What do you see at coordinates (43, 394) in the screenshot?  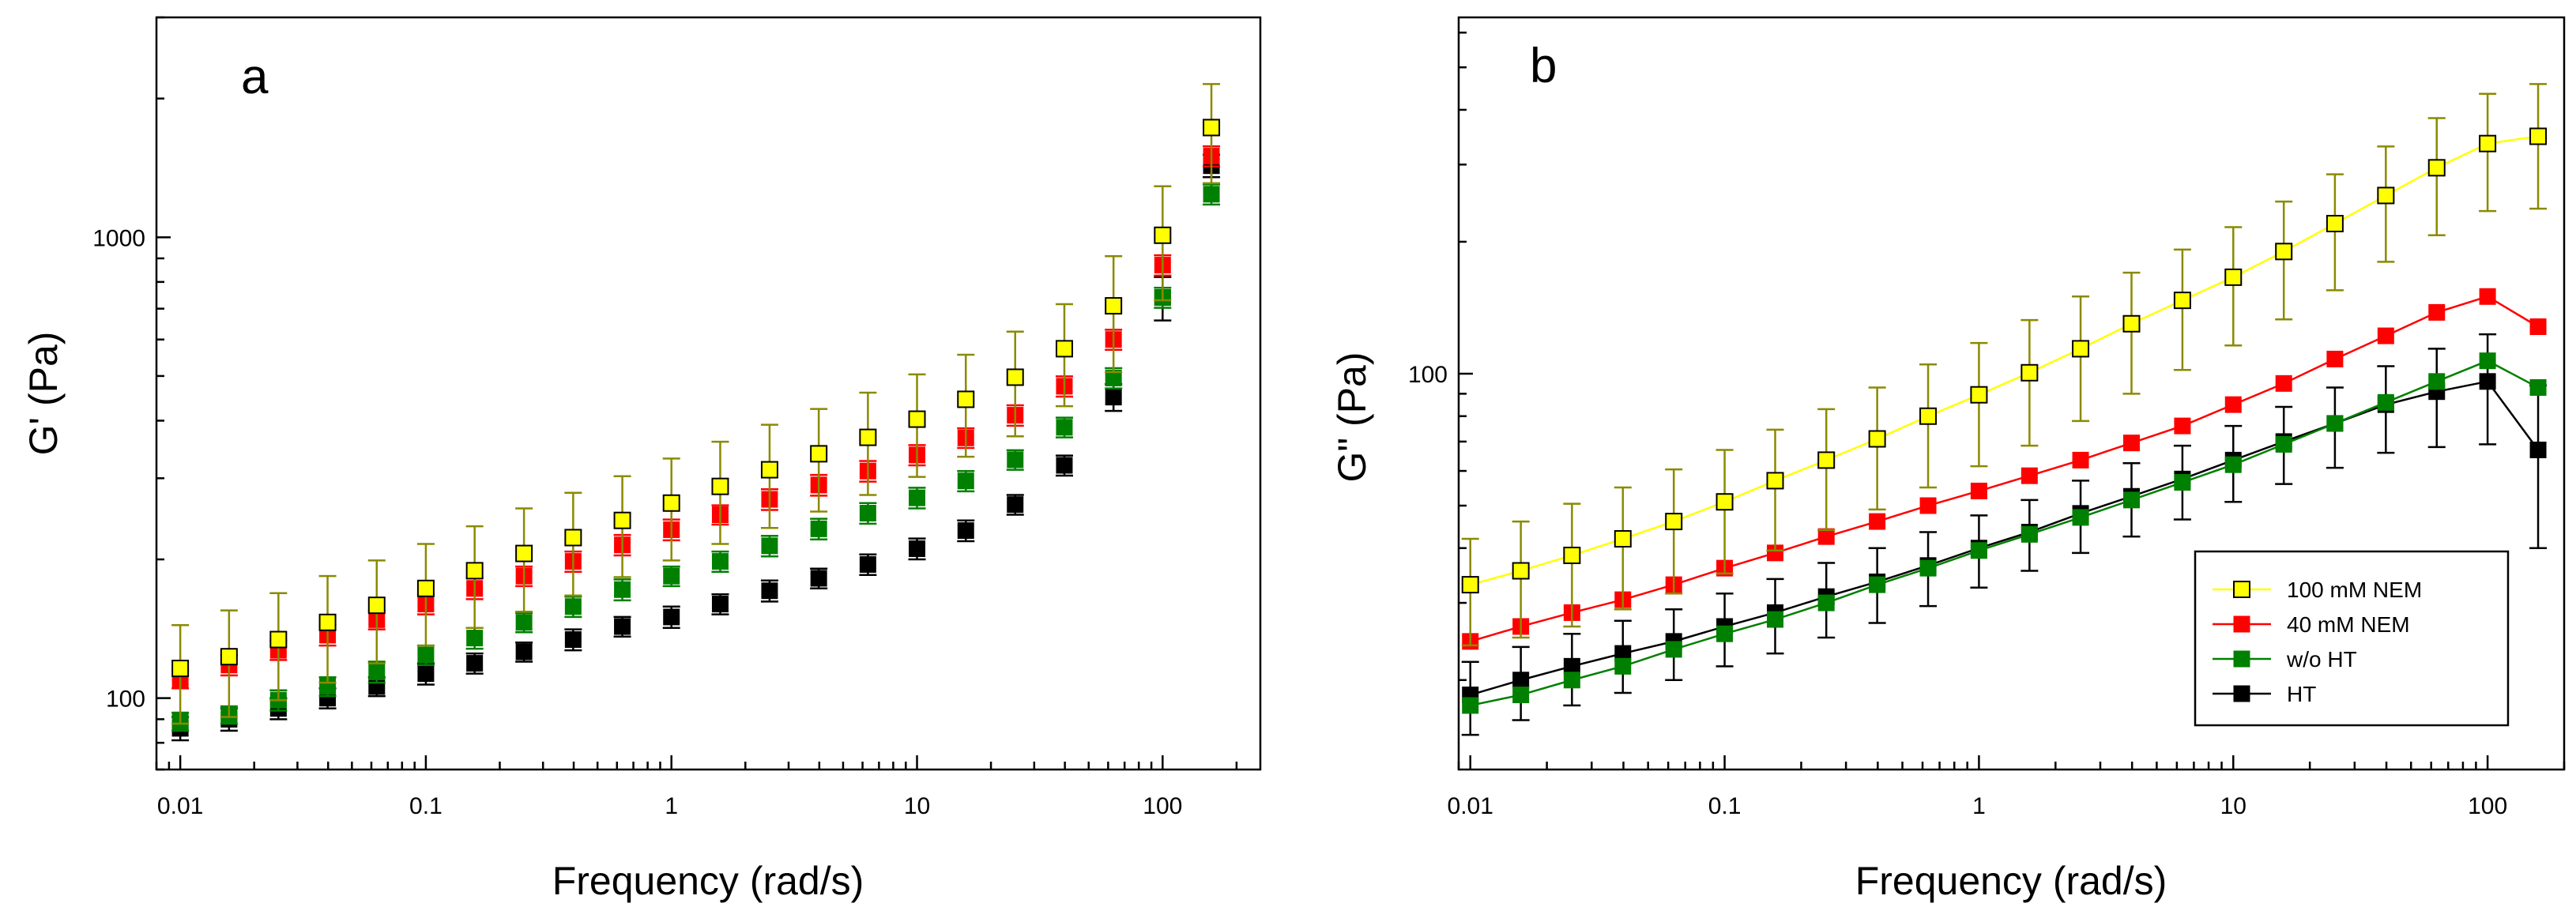 I see `panel-a-y-axis-title: G' (Pa)` at bounding box center [43, 394].